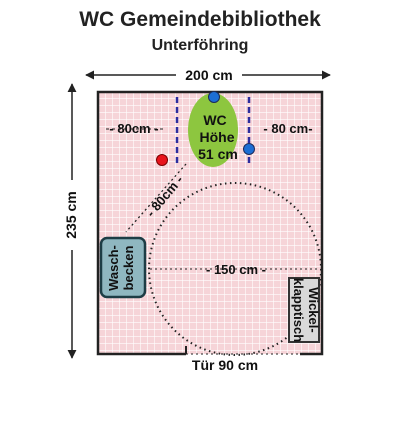  I want to click on changing-table, so click(304, 310).